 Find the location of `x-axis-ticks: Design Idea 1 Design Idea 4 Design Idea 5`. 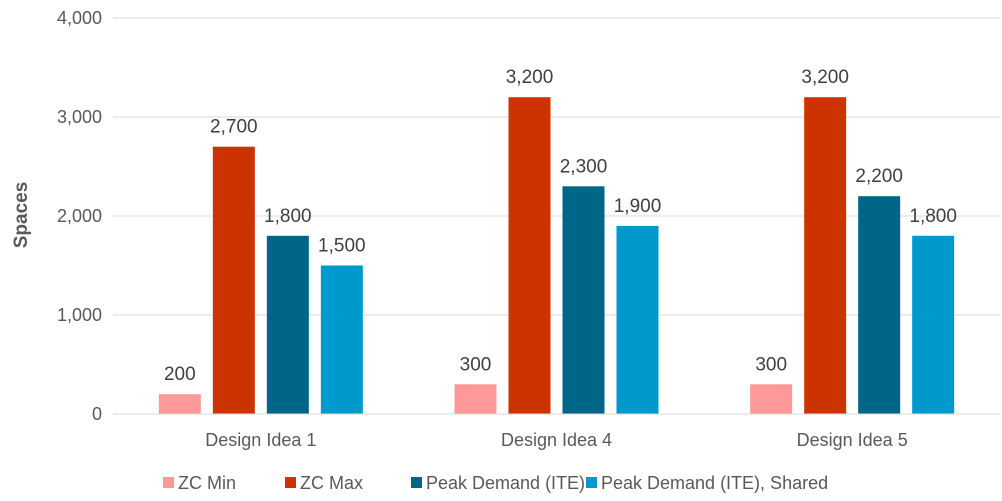

x-axis-ticks: Design Idea 1 Design Idea 4 Design Idea 5 is located at coordinates (556, 440).